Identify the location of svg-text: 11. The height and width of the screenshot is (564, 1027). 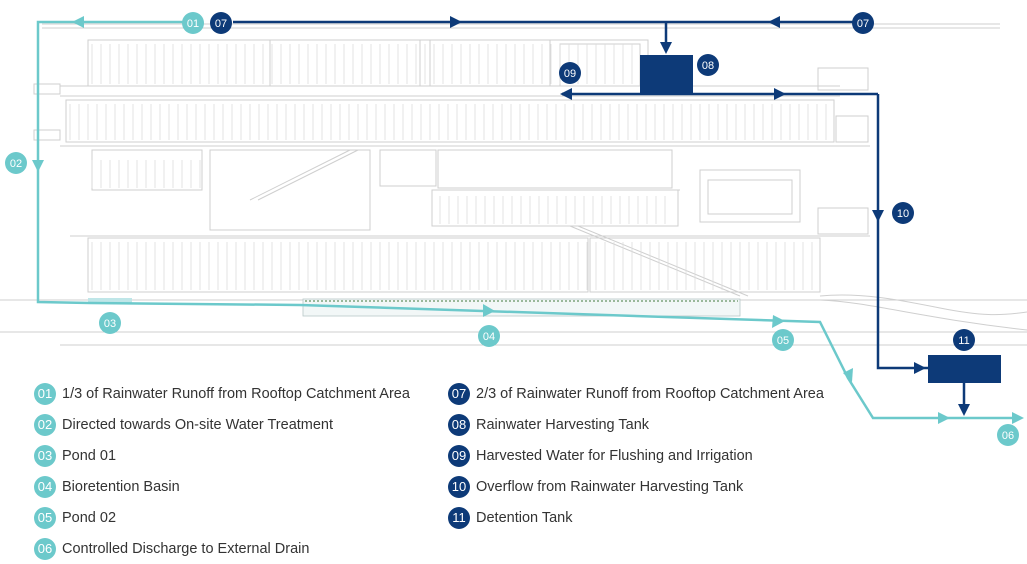
(963, 341).